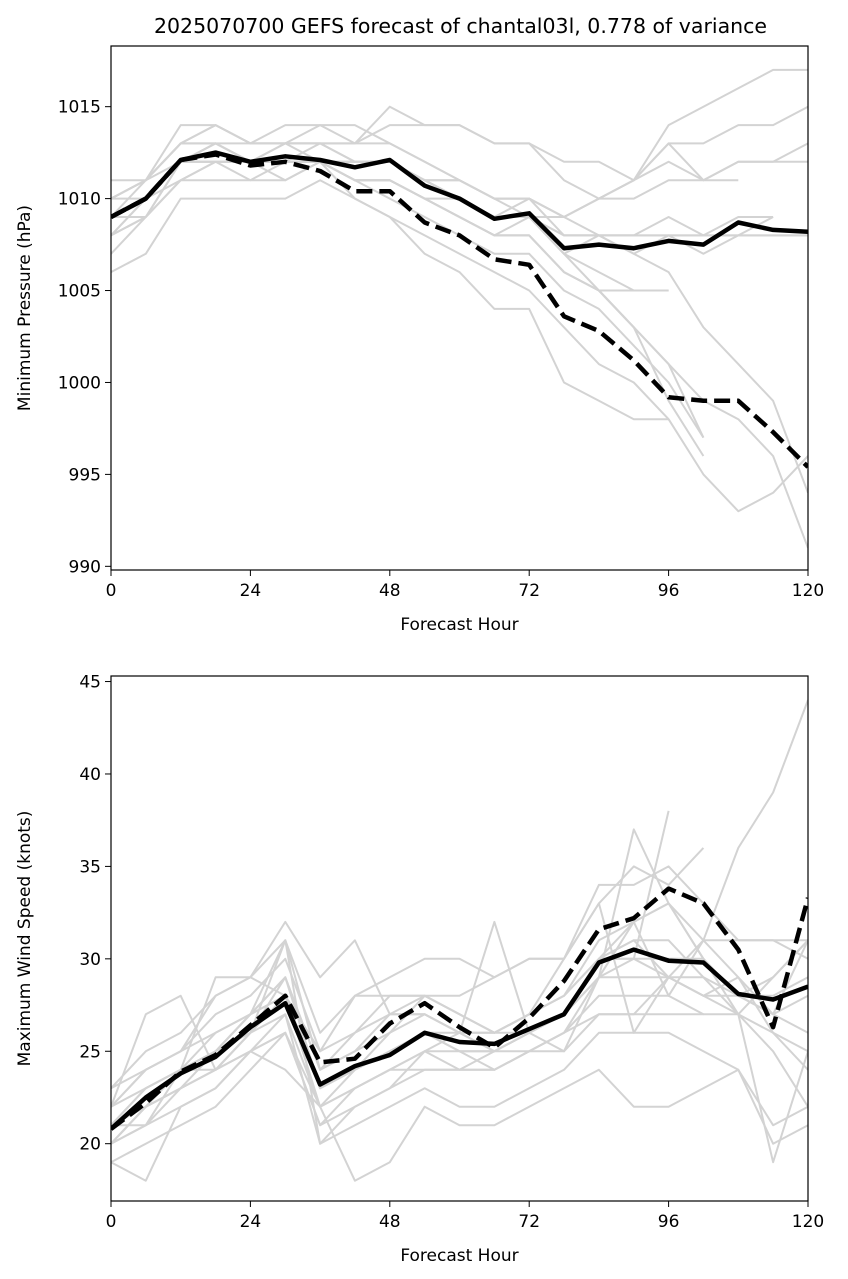 The height and width of the screenshot is (1279, 848). I want to click on wind-y-axis-label: Maximum Wind Speed (knots), so click(25, 939).